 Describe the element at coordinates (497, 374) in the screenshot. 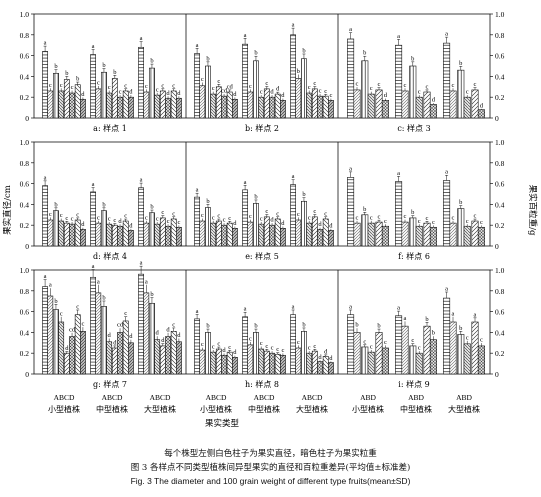

I see `y-tick-label-right: 0` at that location.